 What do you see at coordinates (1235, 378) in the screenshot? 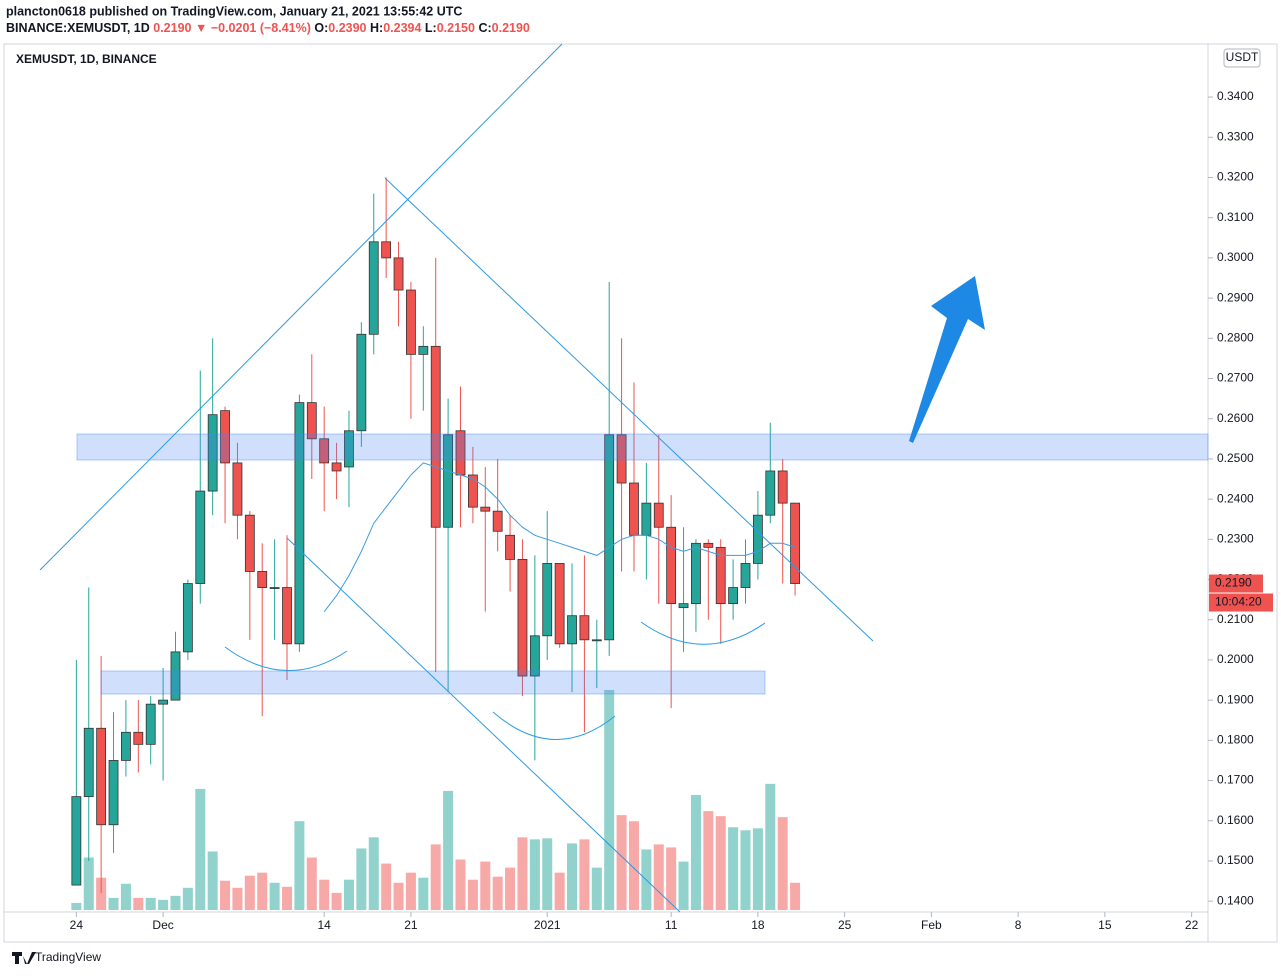
I see `y-tick-label: 0.2700` at bounding box center [1235, 378].